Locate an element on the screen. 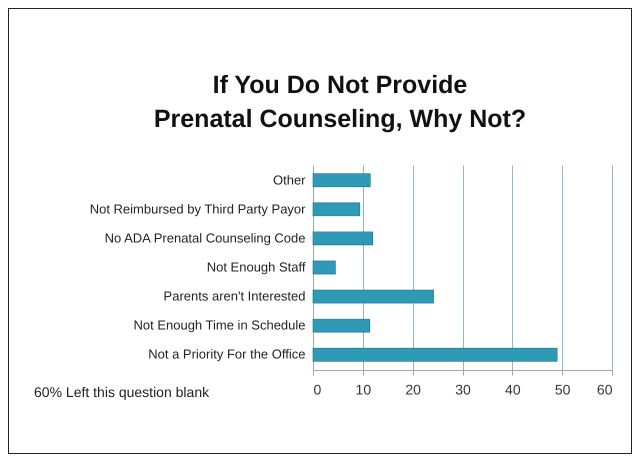 The image size is (642, 464). y-tick-label: Other is located at coordinates (289, 180).